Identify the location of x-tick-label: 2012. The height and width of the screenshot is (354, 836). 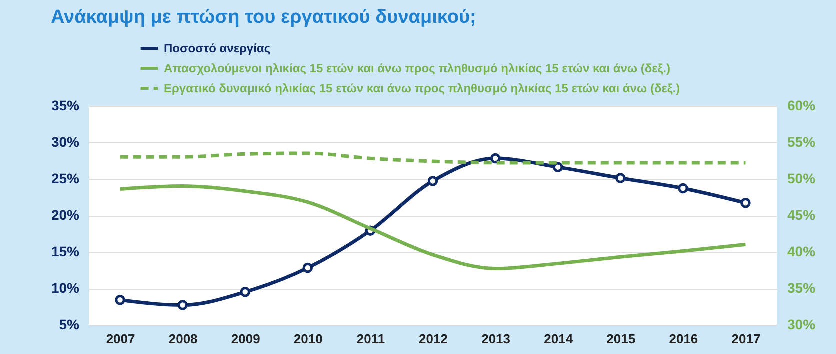
(433, 339).